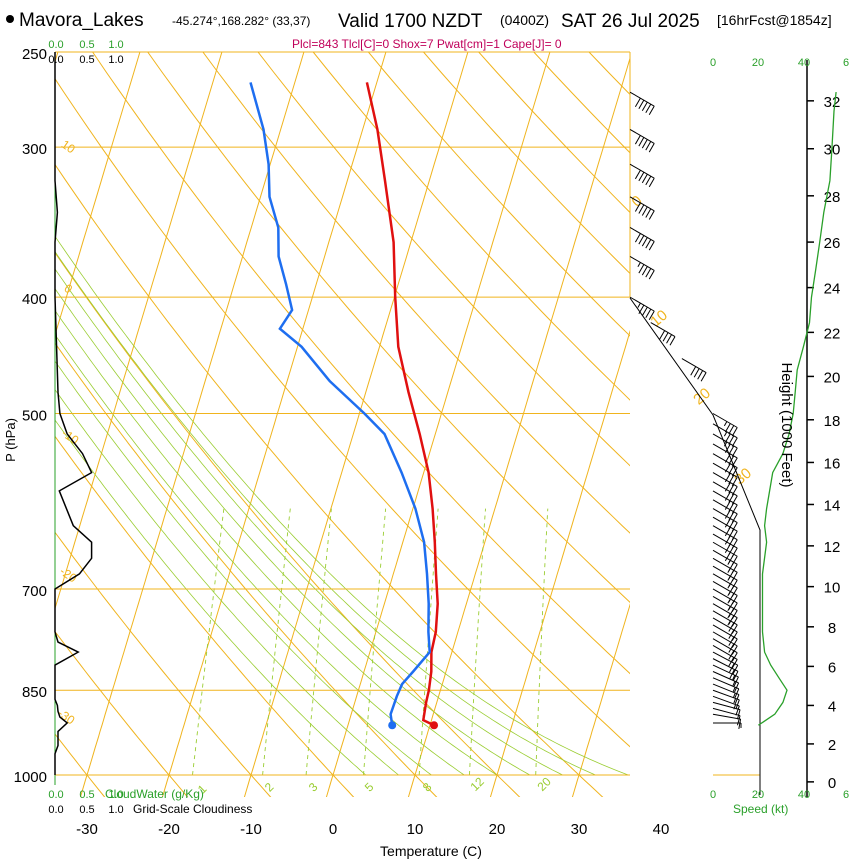 The width and height of the screenshot is (850, 860). I want to click on dry-adiabat-label: -10, so click(70, 437).